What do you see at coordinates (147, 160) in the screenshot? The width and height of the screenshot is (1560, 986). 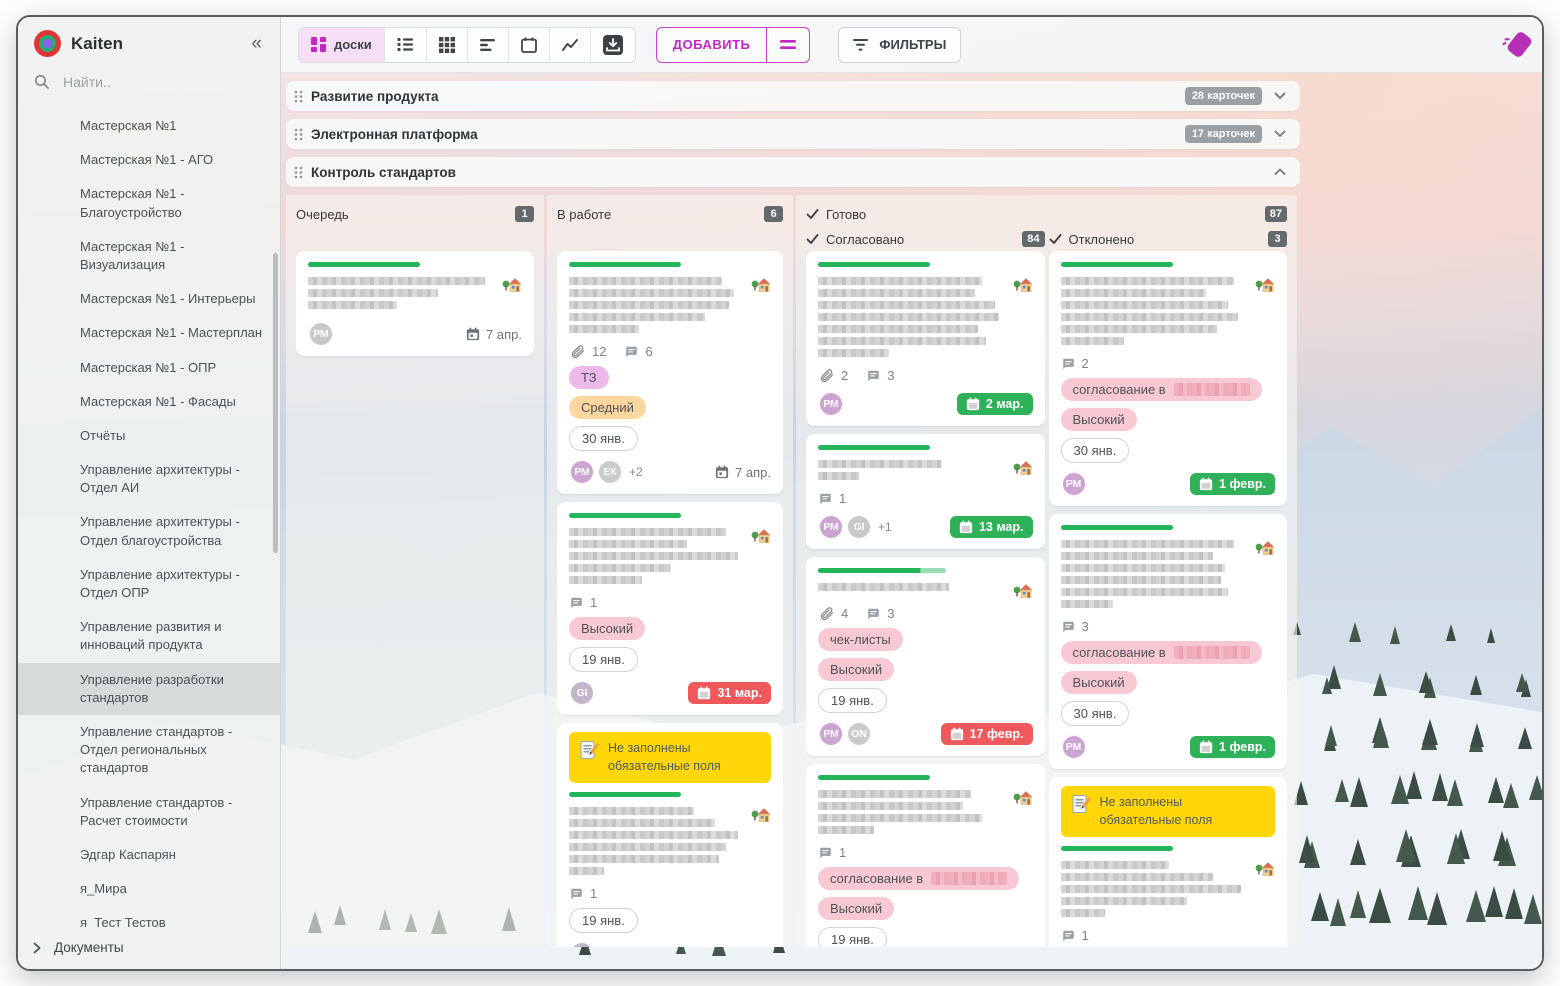 I see `sidebar-item: Мастерская №1 - АГО` at bounding box center [147, 160].